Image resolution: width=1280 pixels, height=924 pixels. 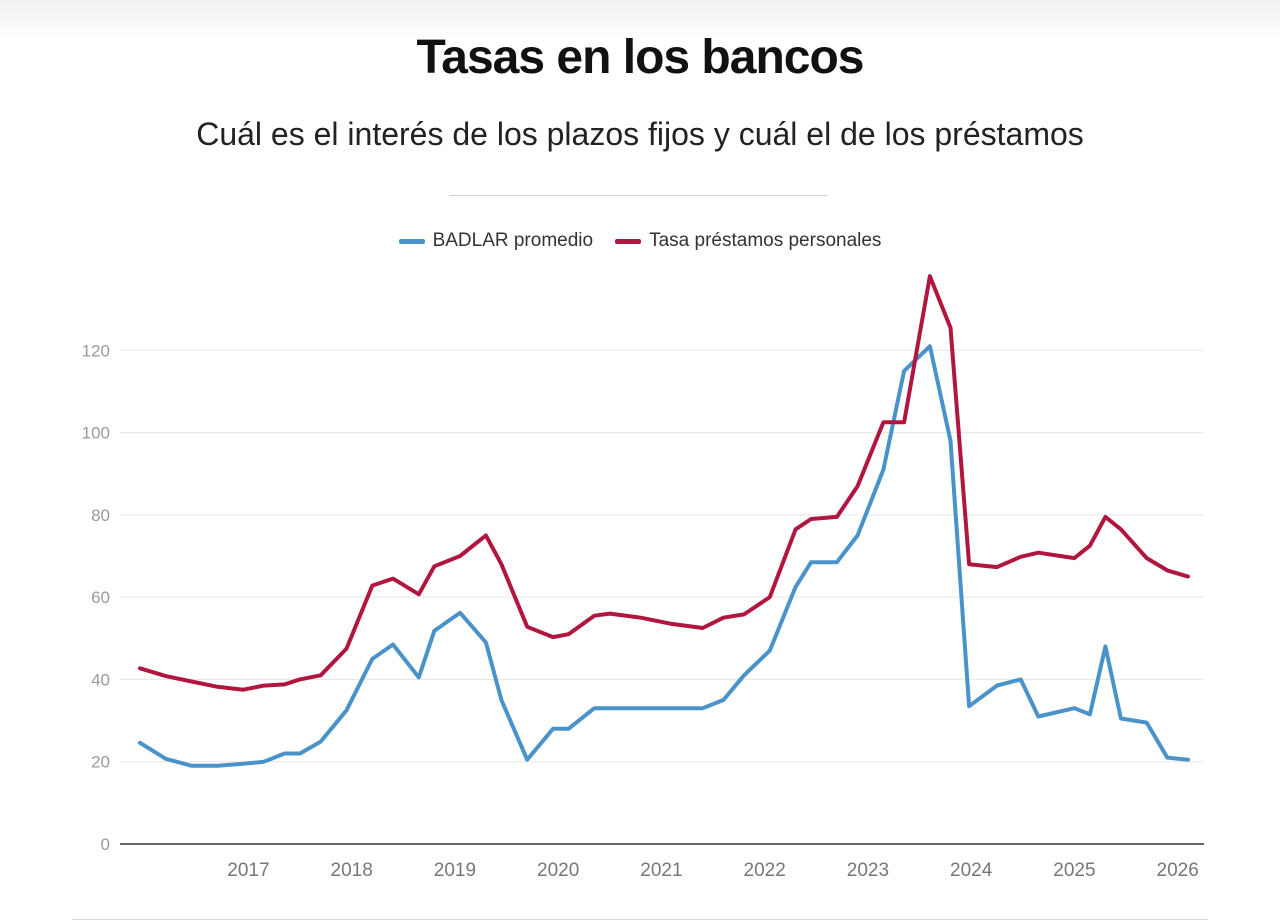 What do you see at coordinates (248, 870) in the screenshot?
I see `x-tick-label-2017: 2017` at bounding box center [248, 870].